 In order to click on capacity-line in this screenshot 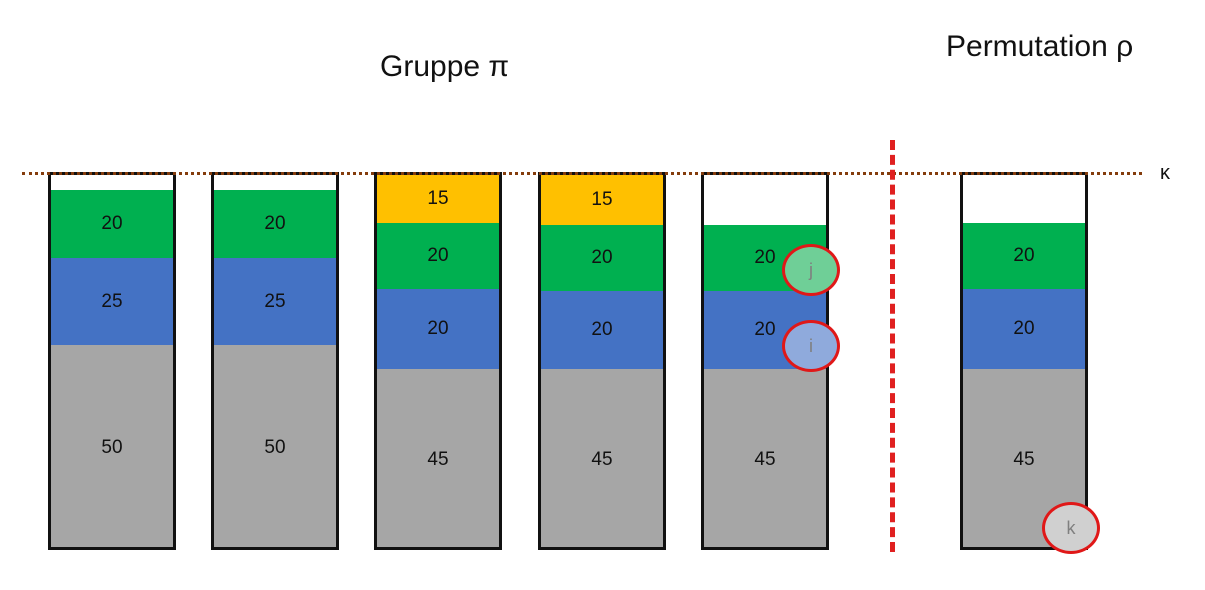, I will do `click(582, 173)`.